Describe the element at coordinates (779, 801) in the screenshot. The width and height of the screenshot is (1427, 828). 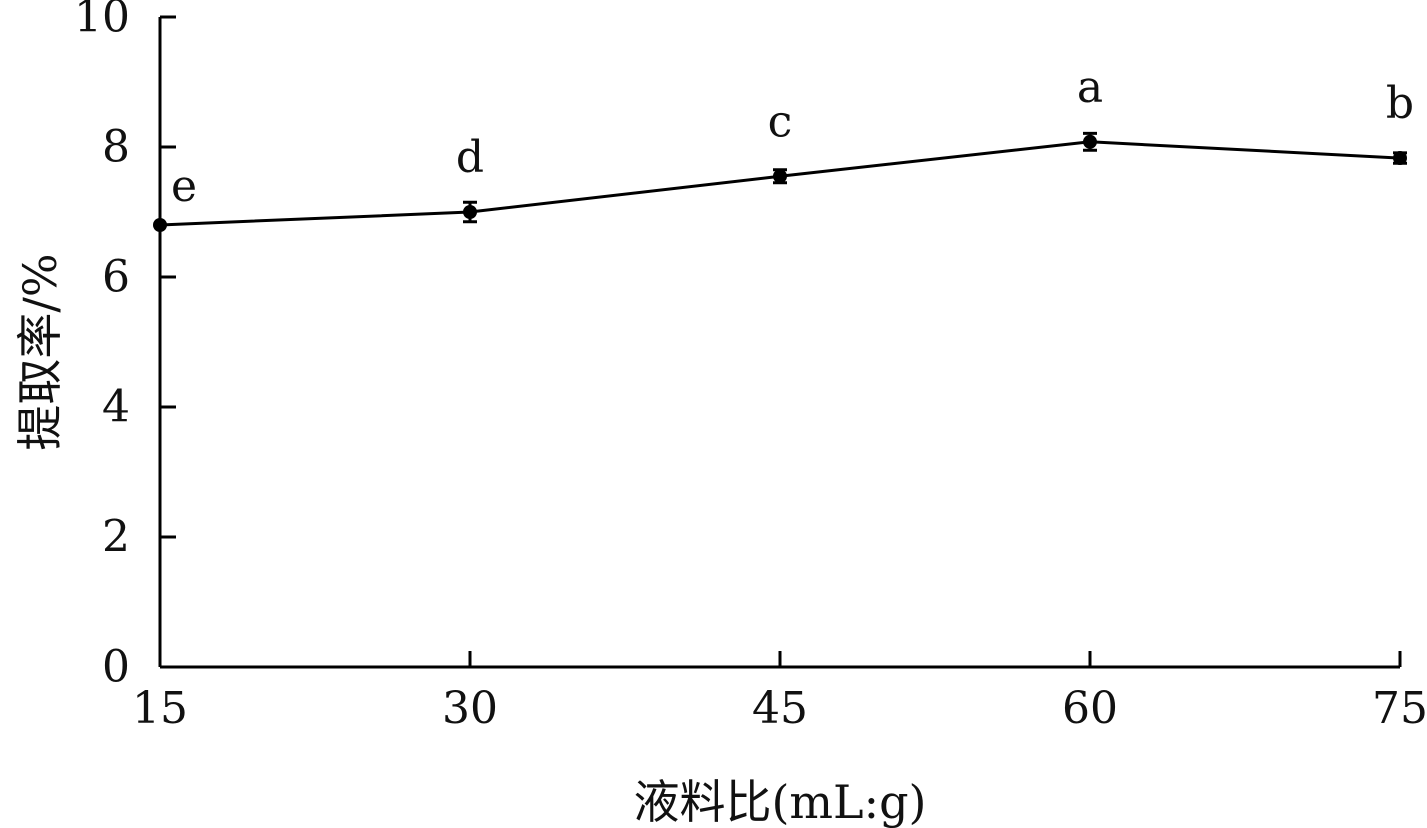
I see `x-axis-title: 液料比(mL:g)` at that location.